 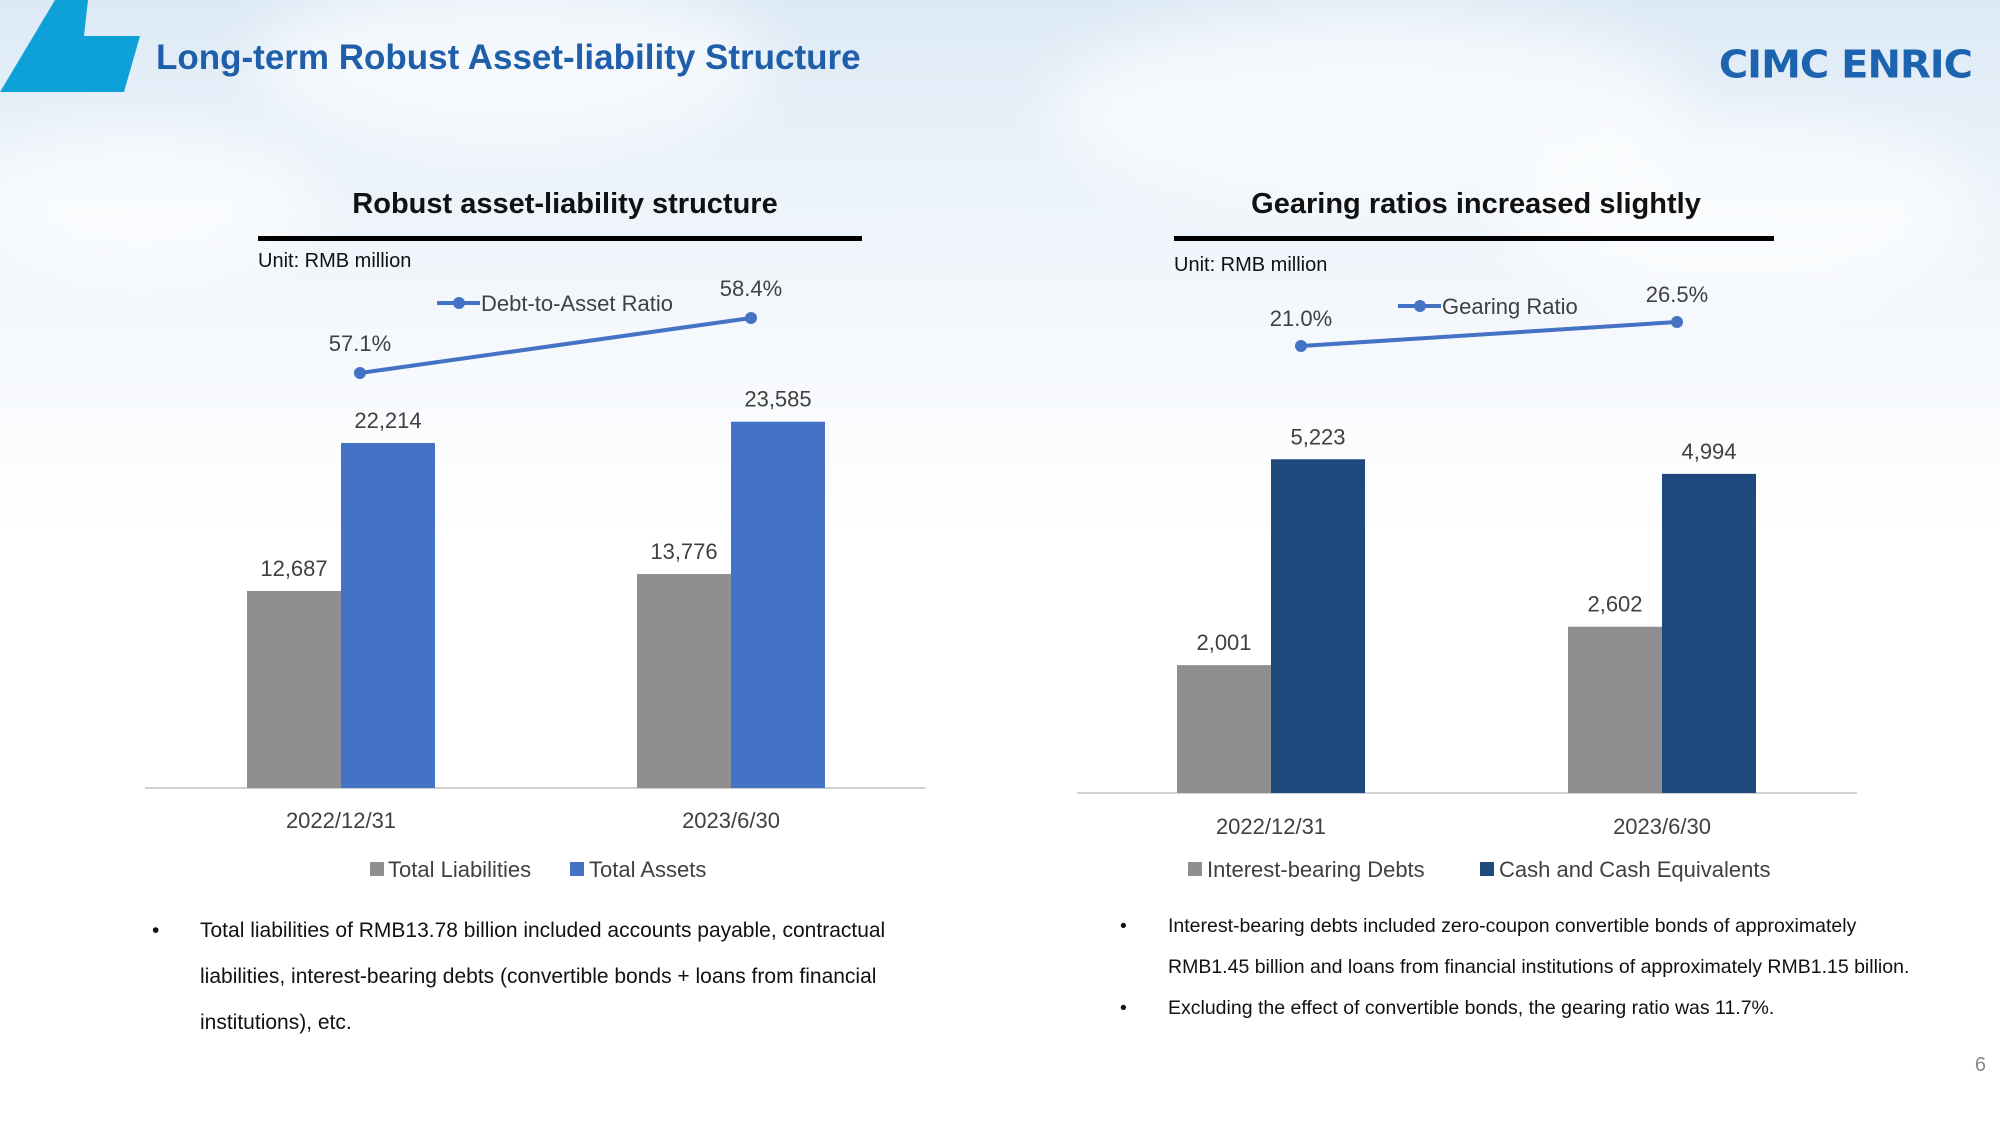 What do you see at coordinates (1614, 604) in the screenshot?
I see `bar-data-label: 2,602` at bounding box center [1614, 604].